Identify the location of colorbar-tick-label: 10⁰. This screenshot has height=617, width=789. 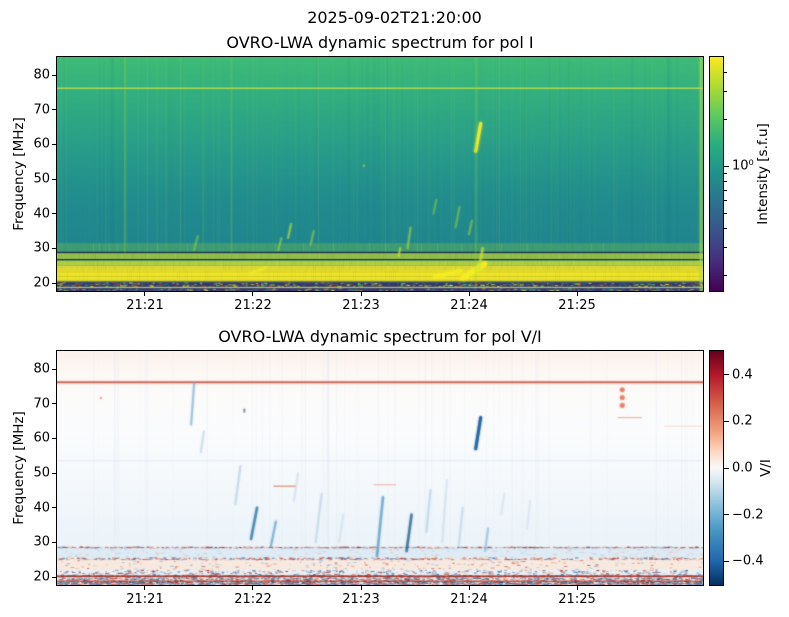
(743, 166).